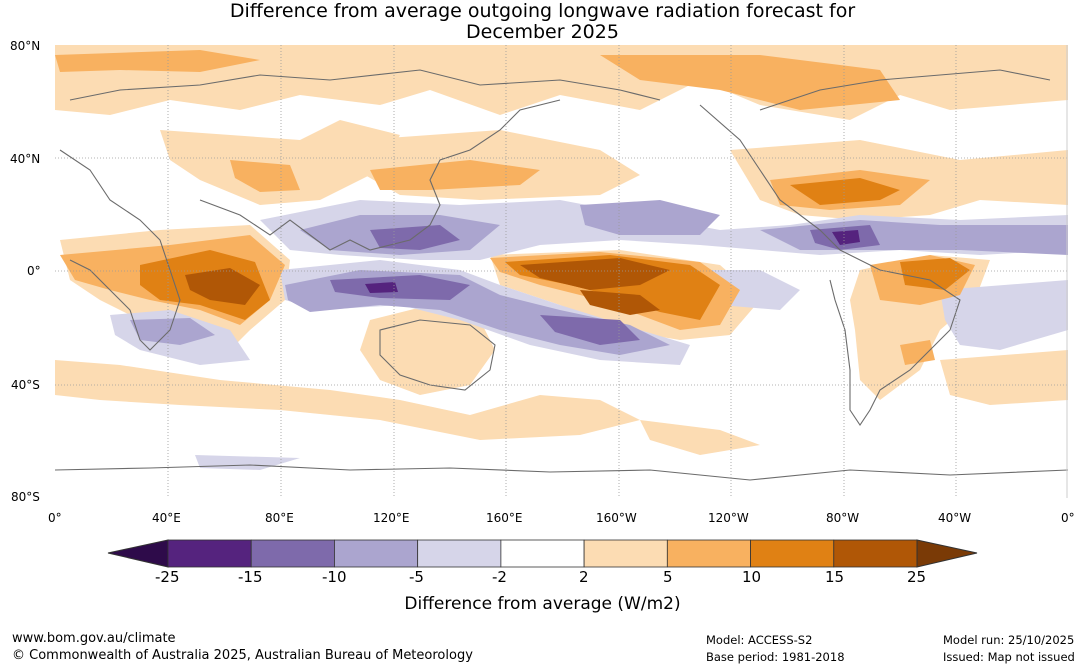  I want to click on colorbar-high-arrow, so click(947, 553).